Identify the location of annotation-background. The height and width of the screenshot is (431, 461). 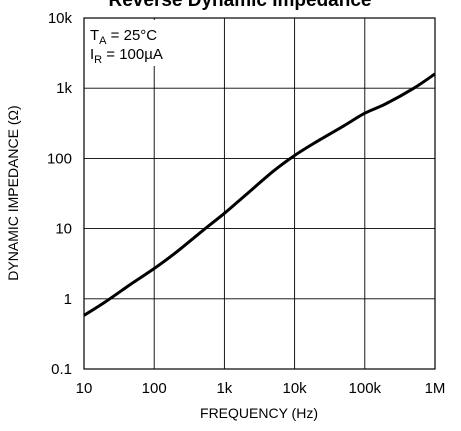
(134, 43).